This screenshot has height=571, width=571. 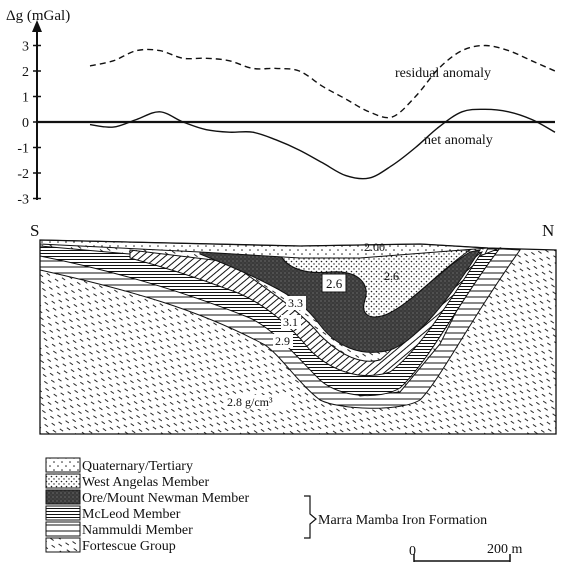 I want to click on density-label-west-angelas: 2.6, so click(x=391, y=276).